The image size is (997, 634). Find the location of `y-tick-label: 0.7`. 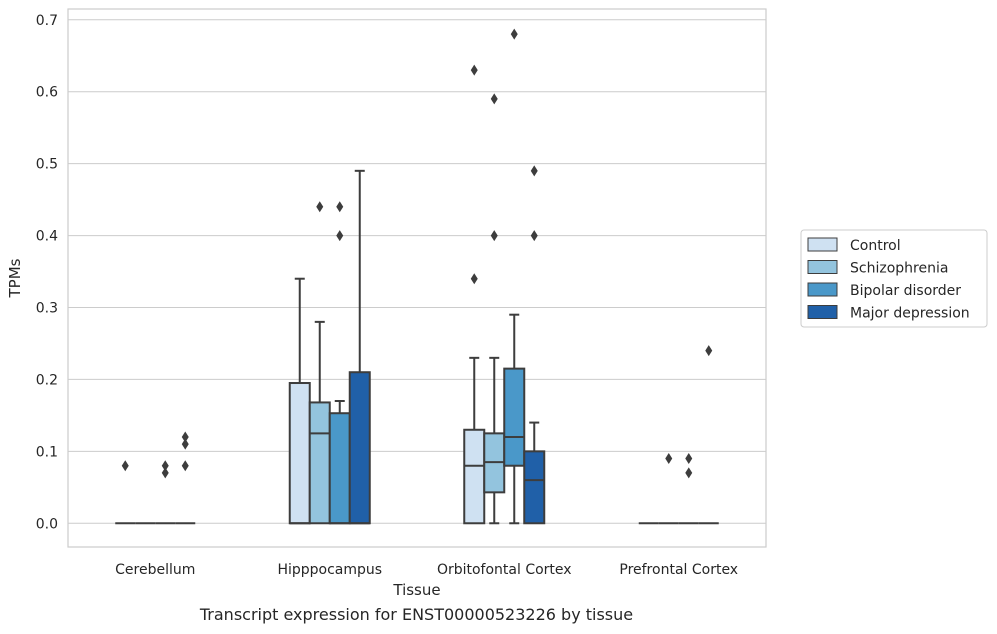

y-tick-label: 0.7 is located at coordinates (47, 21).